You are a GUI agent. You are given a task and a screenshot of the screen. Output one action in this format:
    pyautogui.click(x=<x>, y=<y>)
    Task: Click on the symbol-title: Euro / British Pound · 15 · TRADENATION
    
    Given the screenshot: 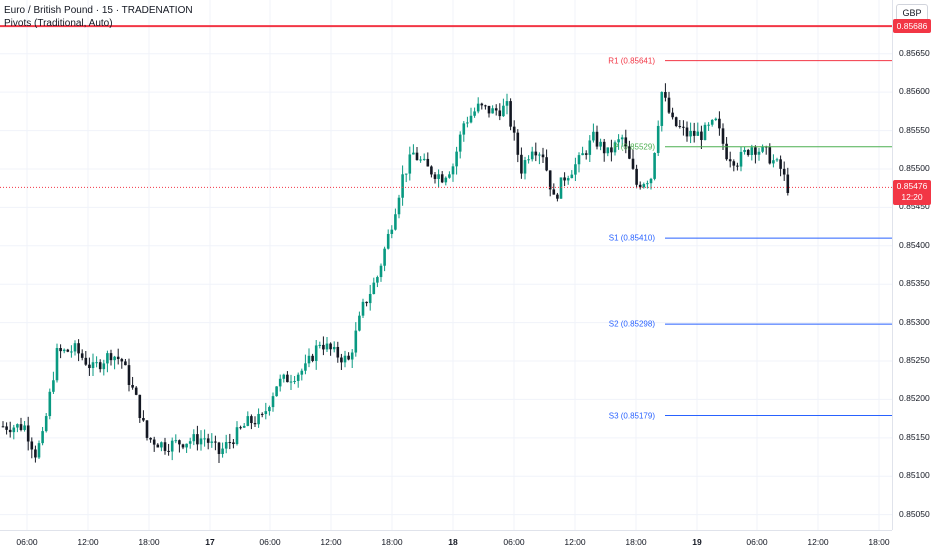 What is the action you would take?
    pyautogui.click(x=98, y=10)
    